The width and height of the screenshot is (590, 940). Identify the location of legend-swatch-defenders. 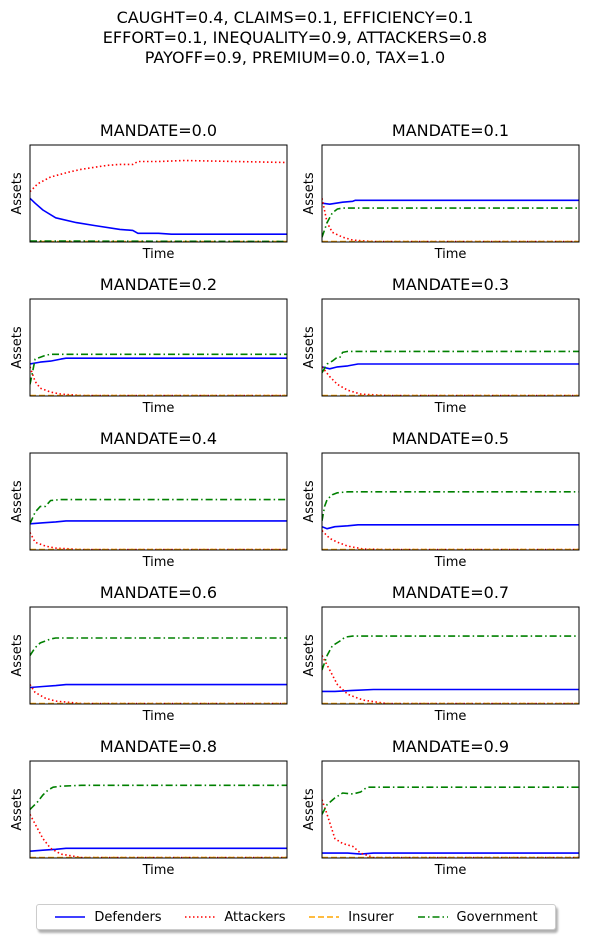
(70, 917).